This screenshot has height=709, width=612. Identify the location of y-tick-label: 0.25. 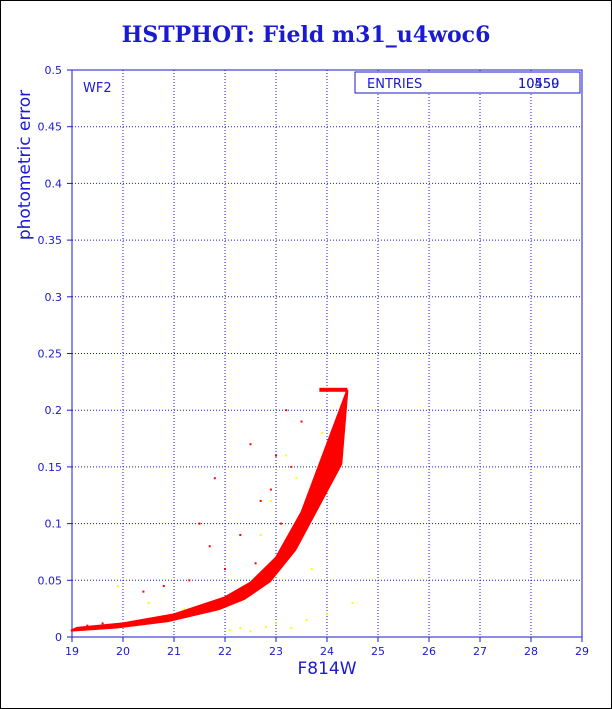
(50, 354).